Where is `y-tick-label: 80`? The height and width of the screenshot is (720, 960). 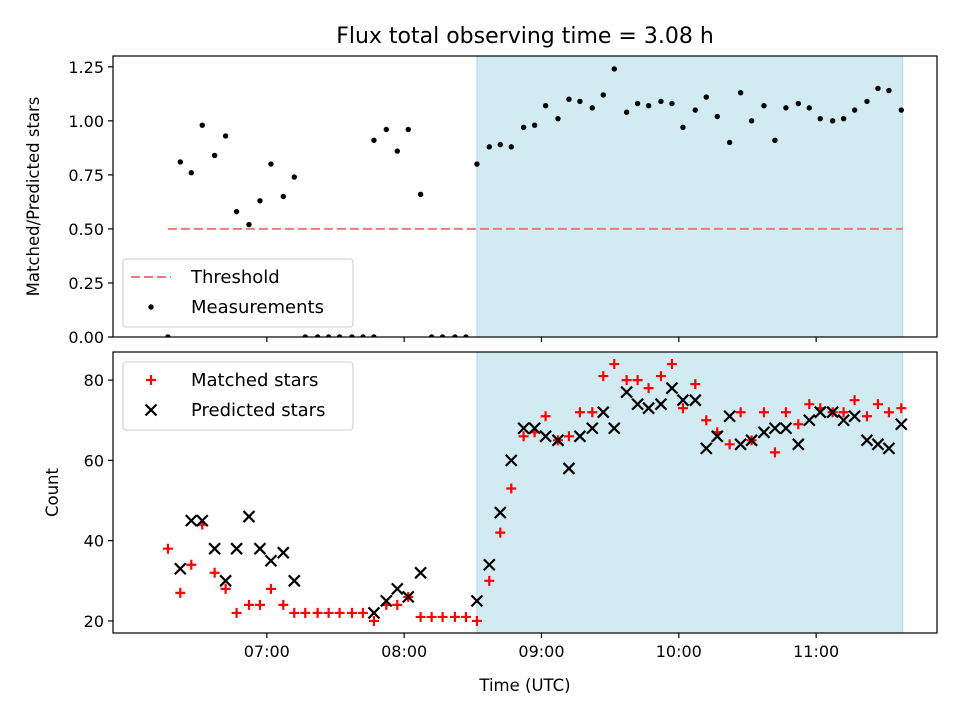 y-tick-label: 80 is located at coordinates (94, 380).